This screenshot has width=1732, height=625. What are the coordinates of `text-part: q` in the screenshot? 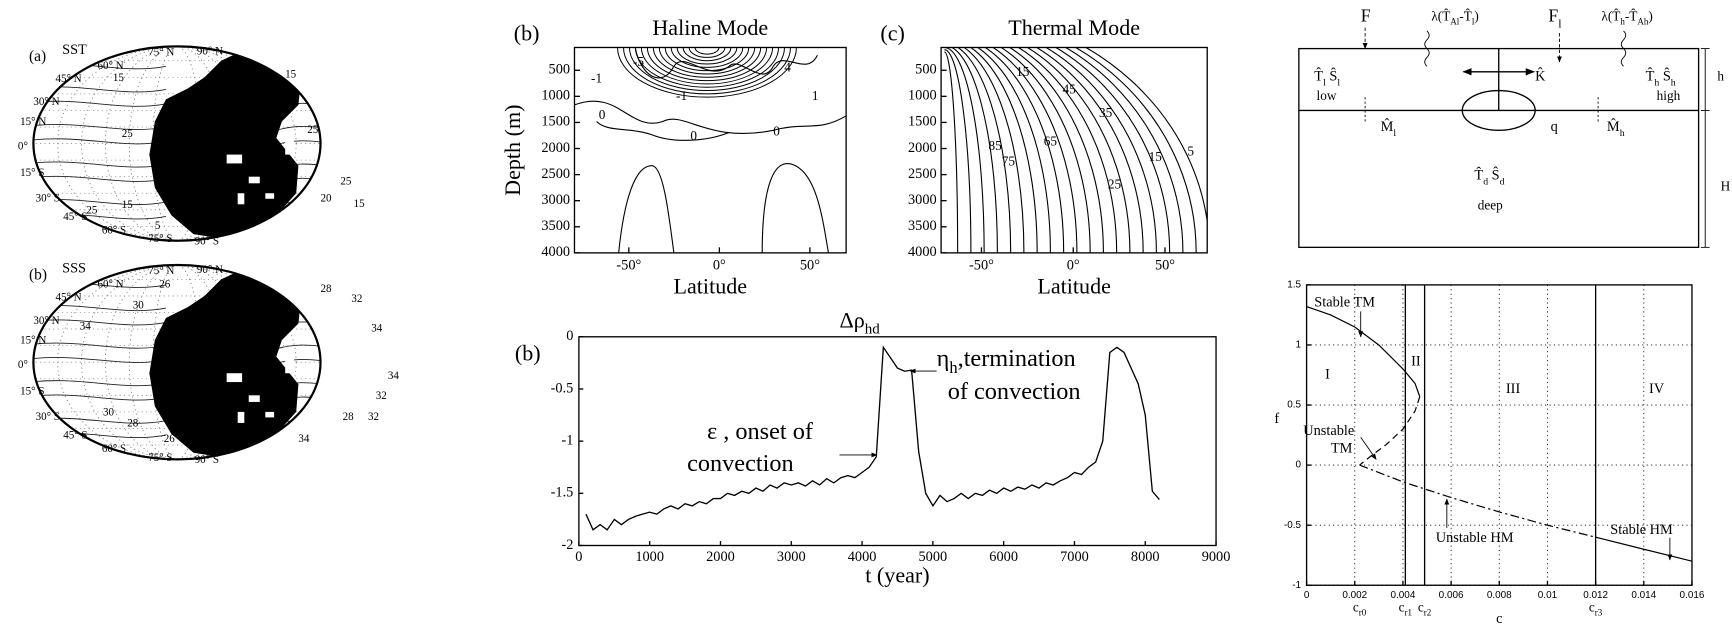 It's located at (1554, 127).